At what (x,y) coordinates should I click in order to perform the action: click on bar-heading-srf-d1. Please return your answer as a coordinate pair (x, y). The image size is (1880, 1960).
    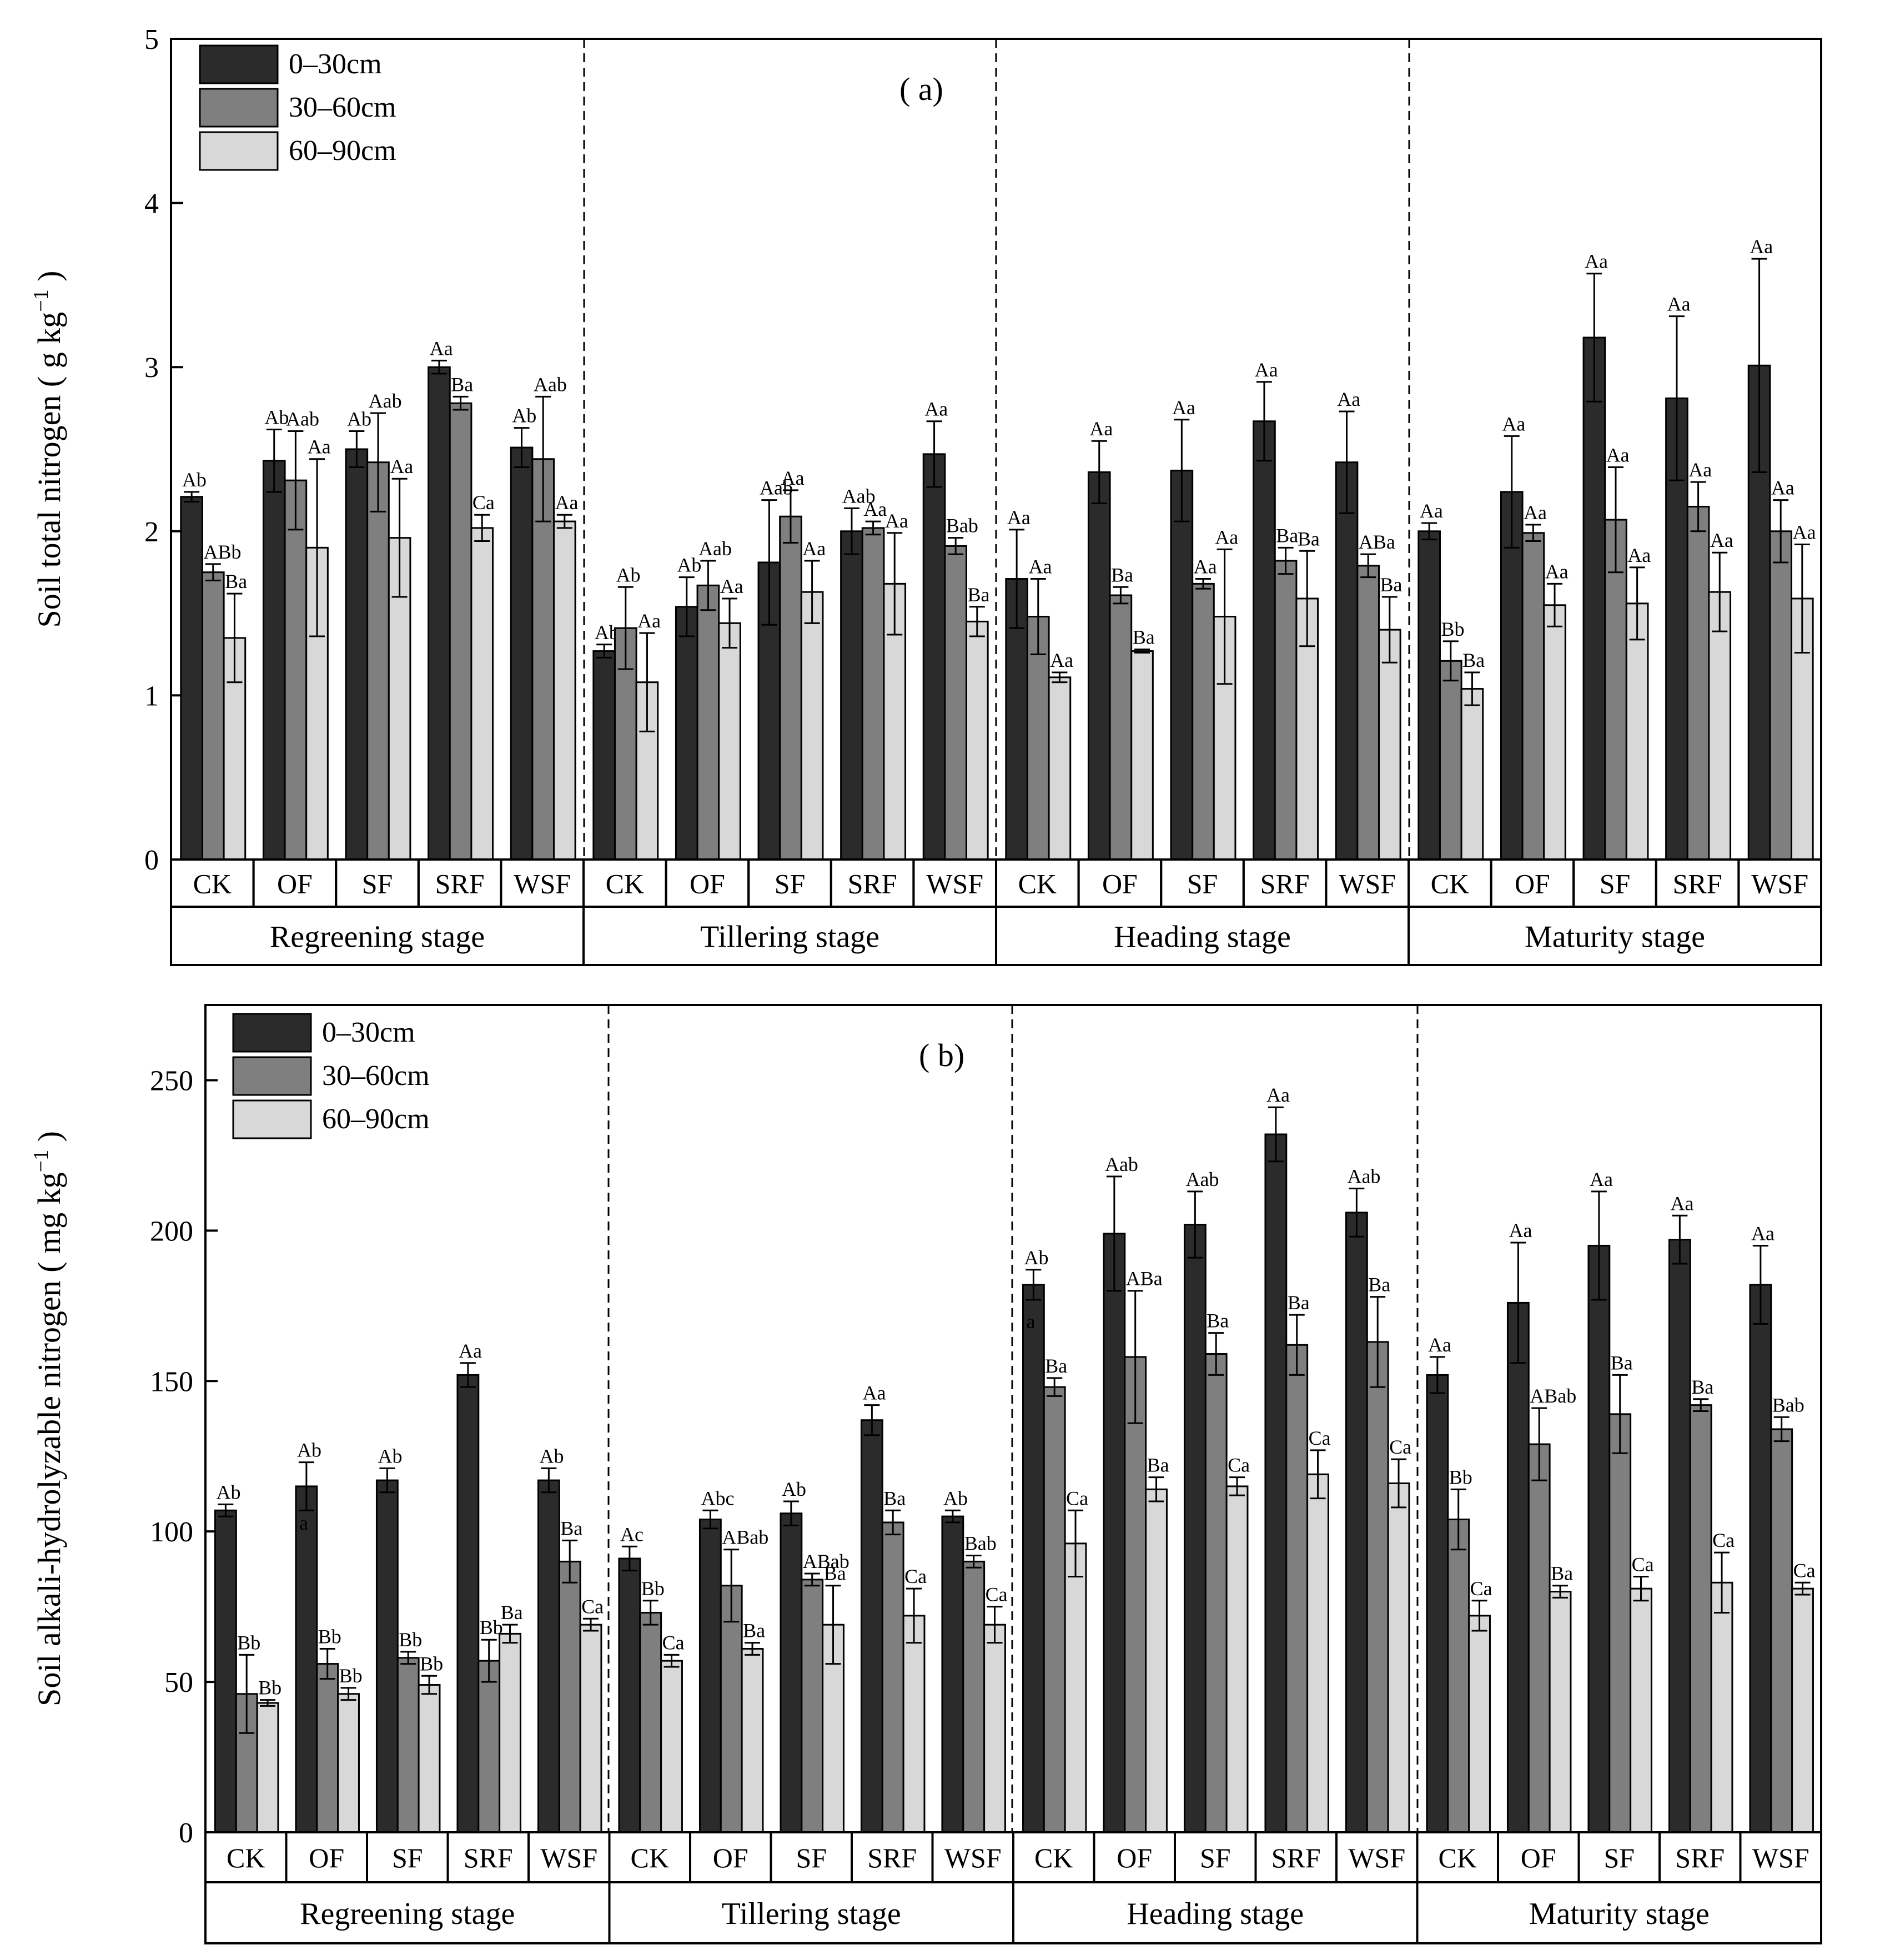
    Looking at the image, I should click on (1297, 1589).